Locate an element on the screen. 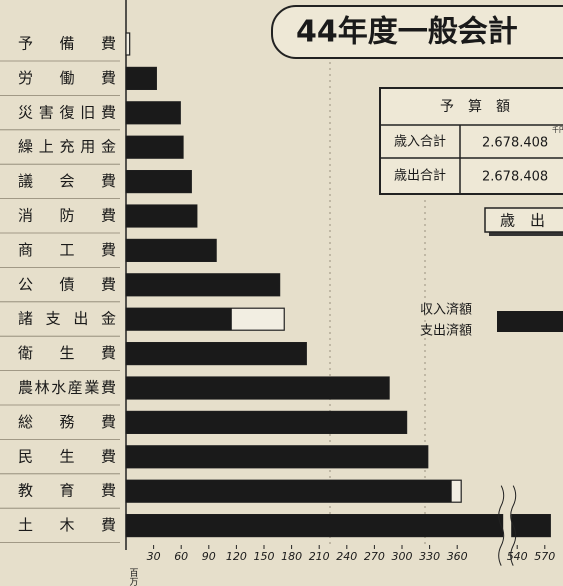  category-label: 教育費 is located at coordinates (67, 491).